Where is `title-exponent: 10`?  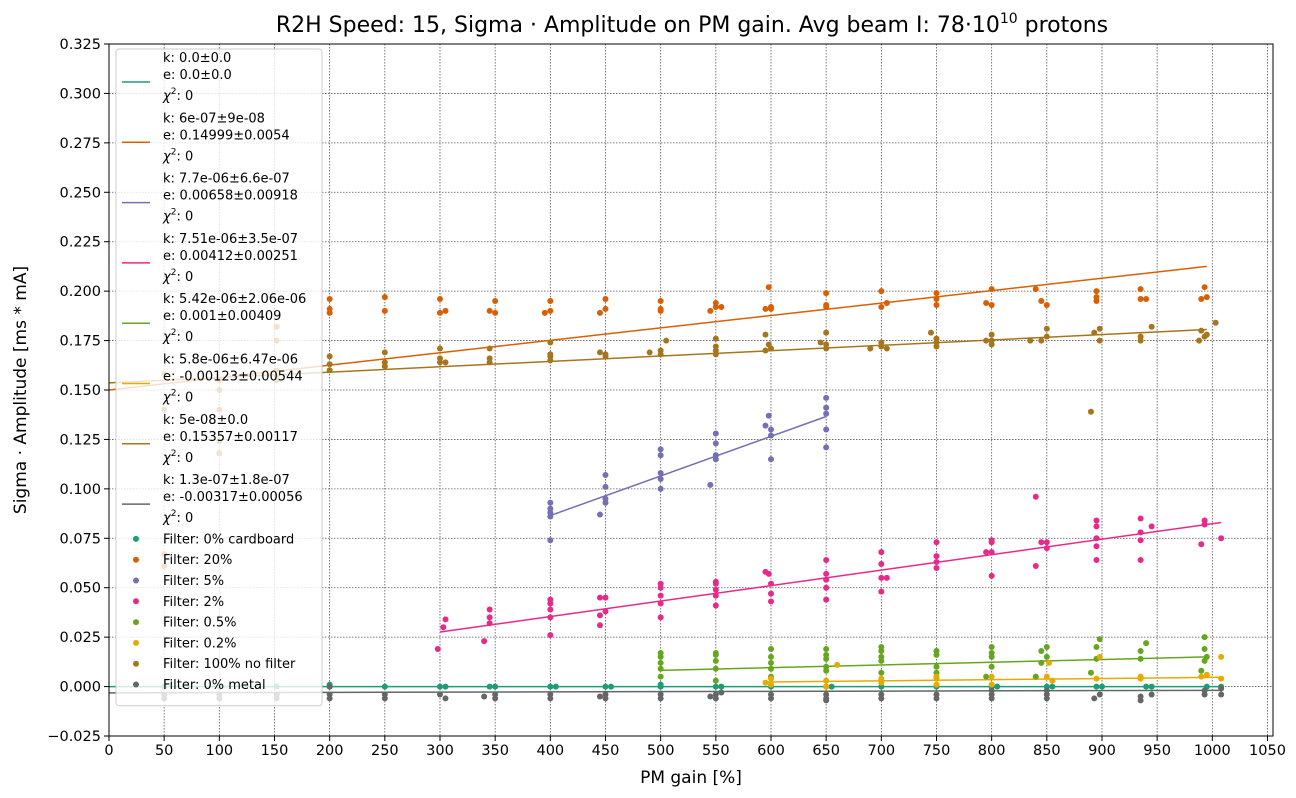
title-exponent: 10 is located at coordinates (1009, 19).